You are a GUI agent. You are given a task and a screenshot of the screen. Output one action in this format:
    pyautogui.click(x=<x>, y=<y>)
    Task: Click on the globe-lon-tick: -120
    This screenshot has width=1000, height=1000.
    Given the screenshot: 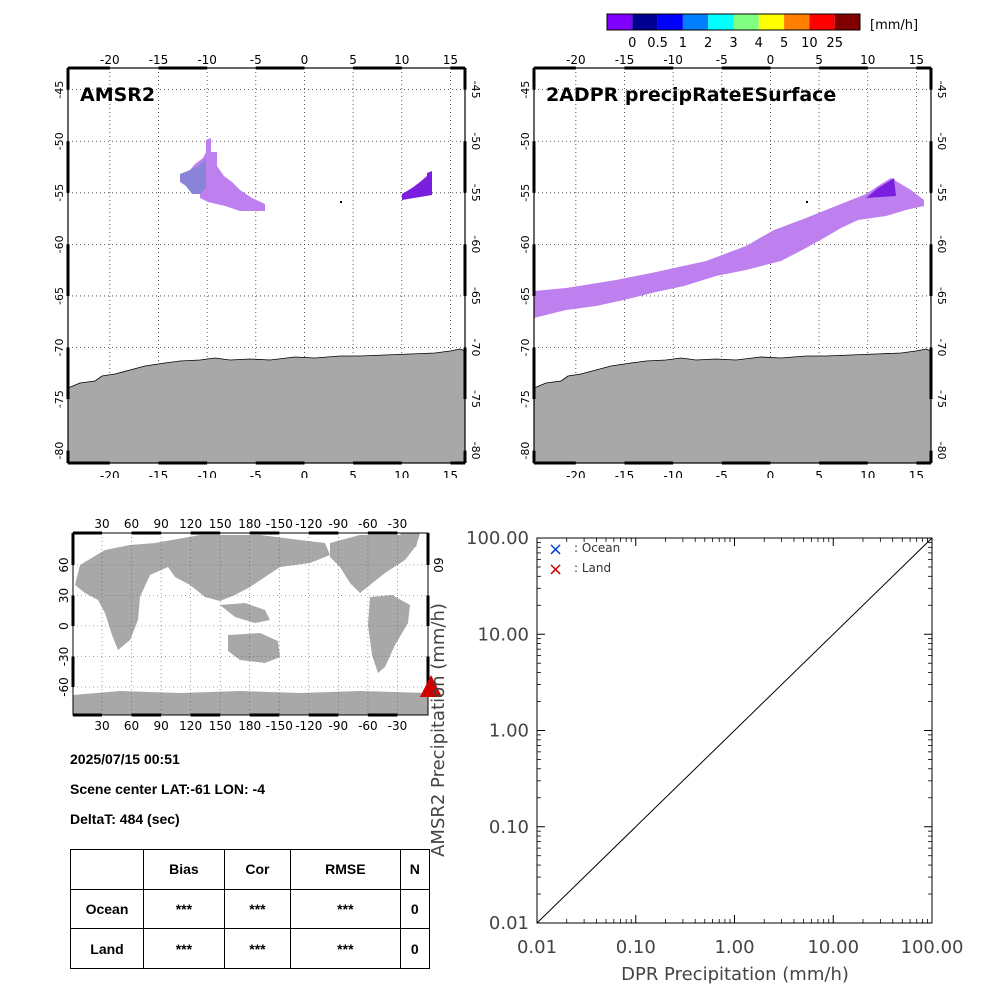 What is the action you would take?
    pyautogui.click(x=308, y=524)
    